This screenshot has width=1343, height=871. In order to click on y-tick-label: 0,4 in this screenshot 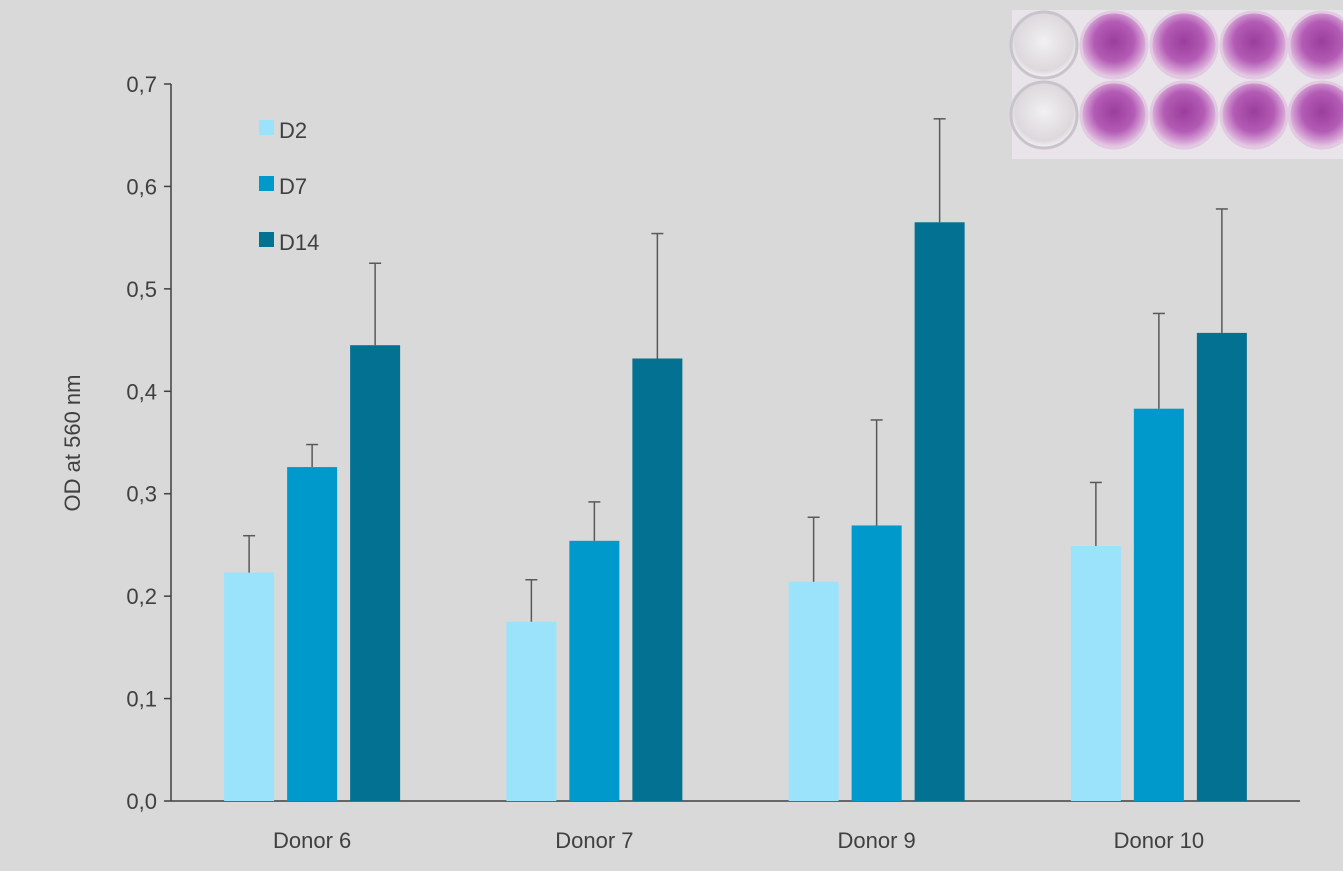, I will do `click(141, 391)`.